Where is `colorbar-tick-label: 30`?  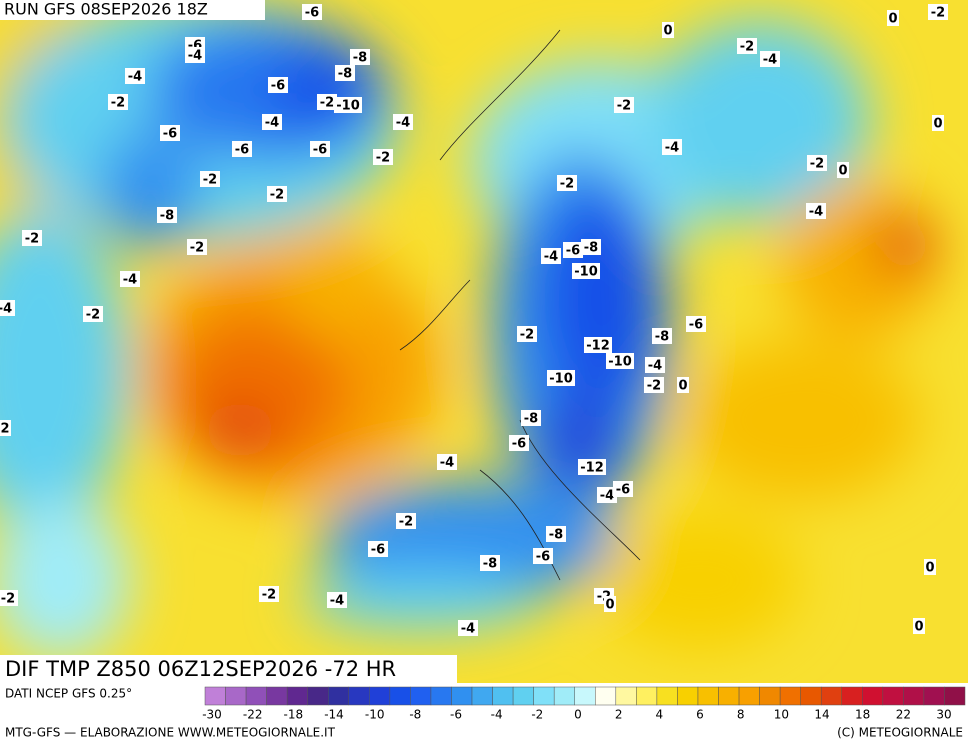 colorbar-tick-label: 30 is located at coordinates (943, 715).